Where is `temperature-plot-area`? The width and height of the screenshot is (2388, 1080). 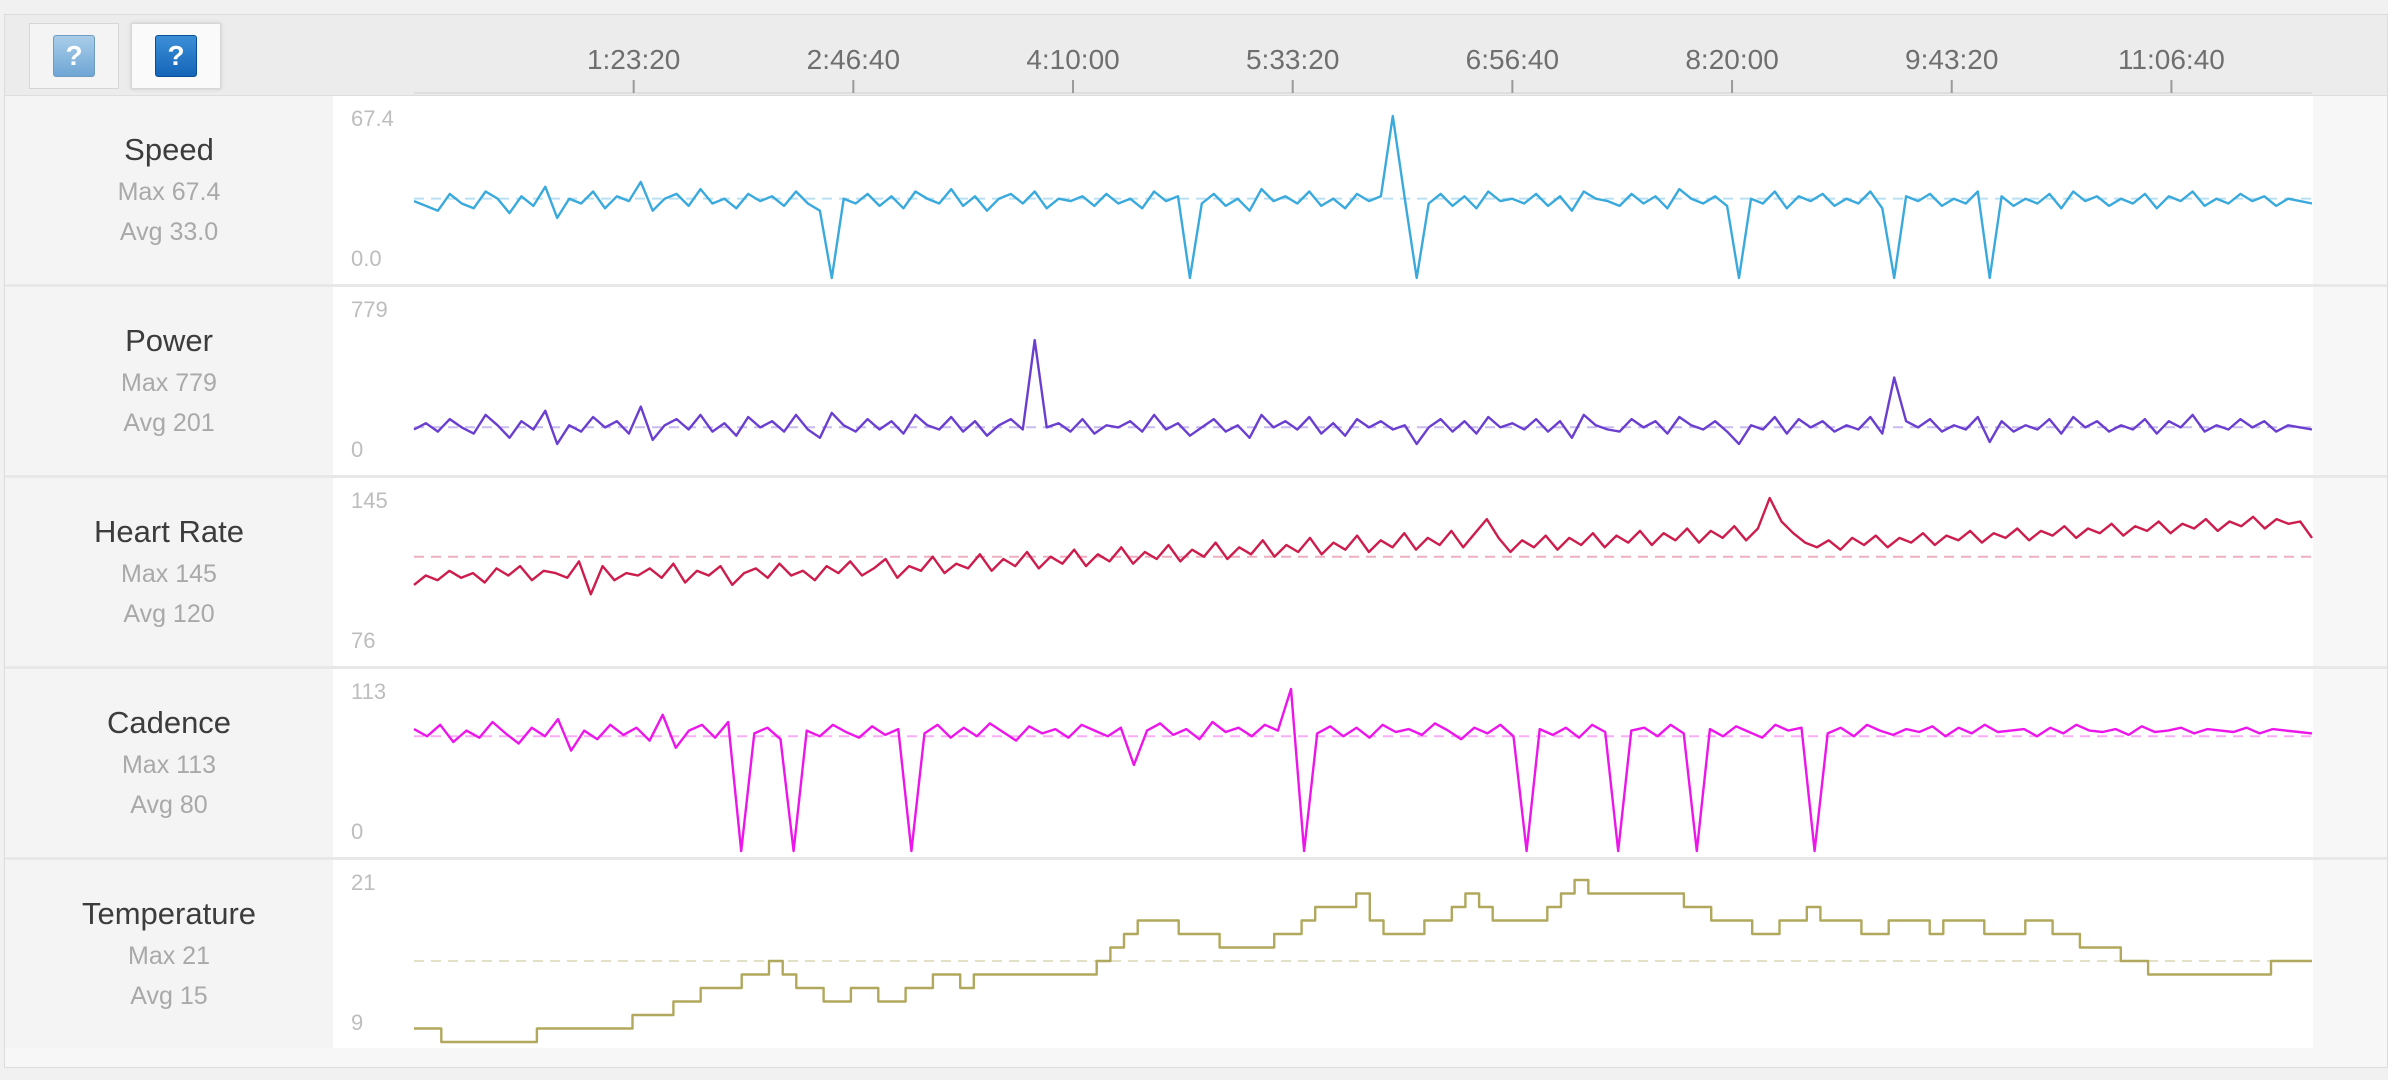 temperature-plot-area is located at coordinates (1323, 954).